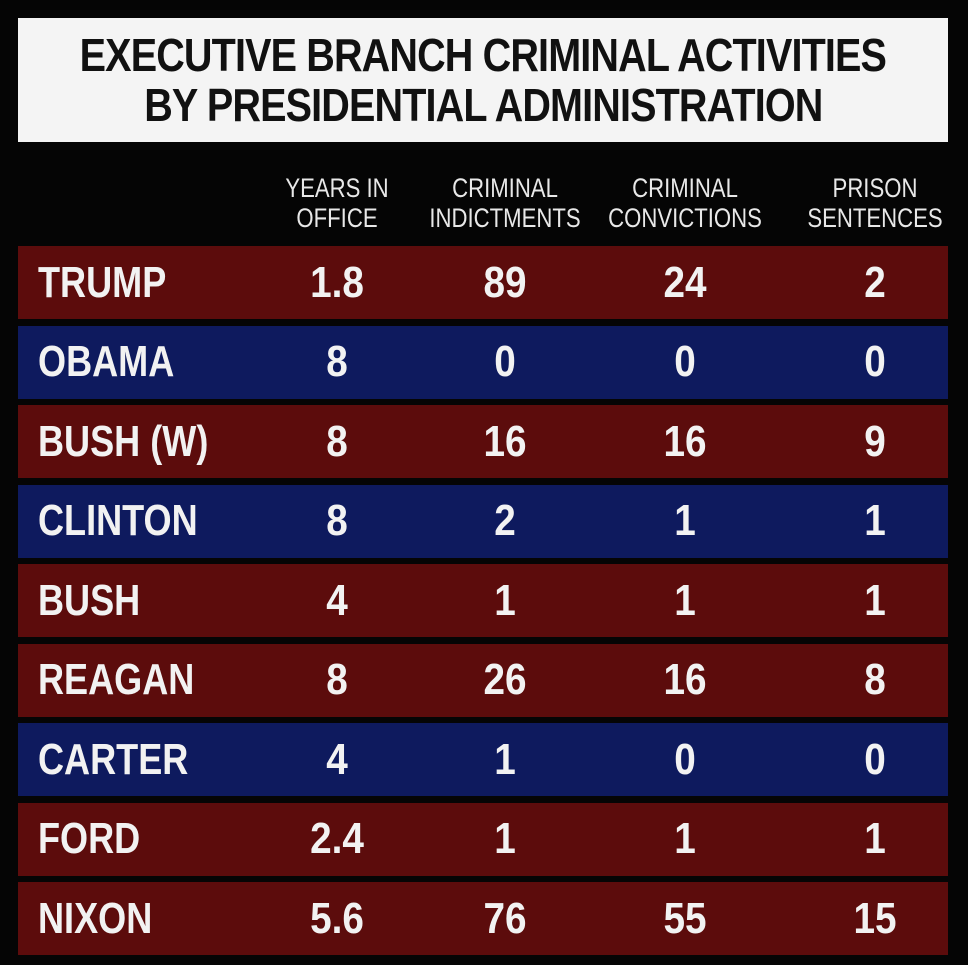  I want to click on column-header-line2: SENTENCES, so click(875, 218).